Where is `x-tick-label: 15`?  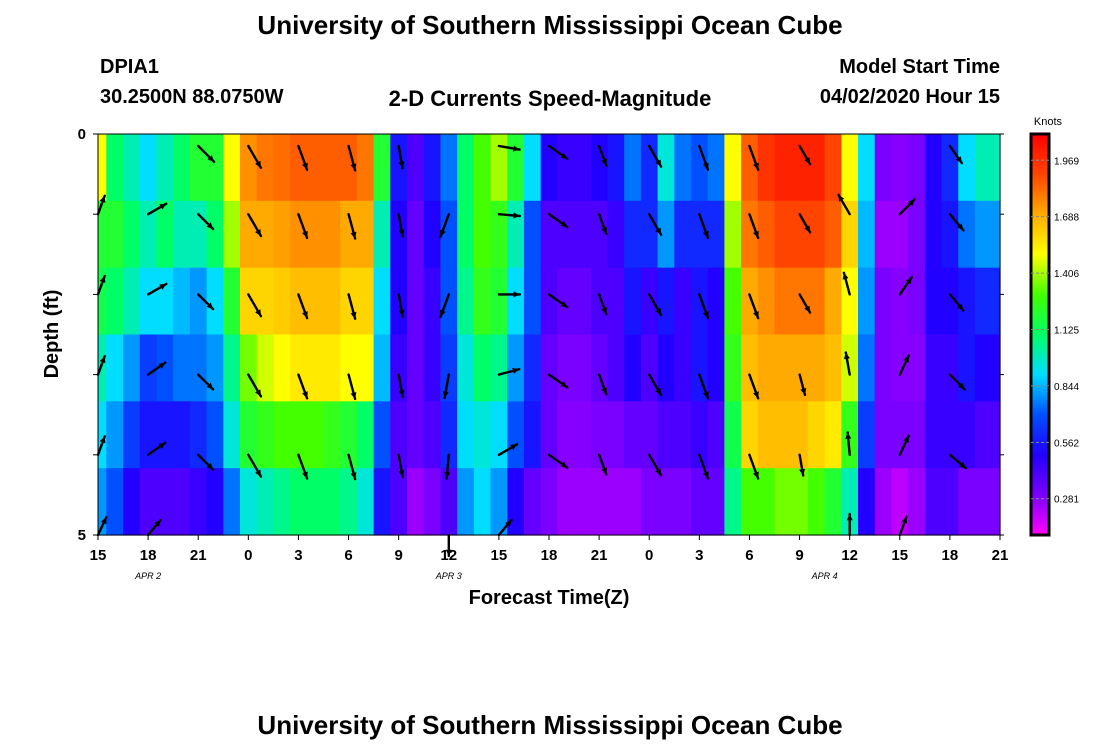 x-tick-label: 15 is located at coordinates (899, 555).